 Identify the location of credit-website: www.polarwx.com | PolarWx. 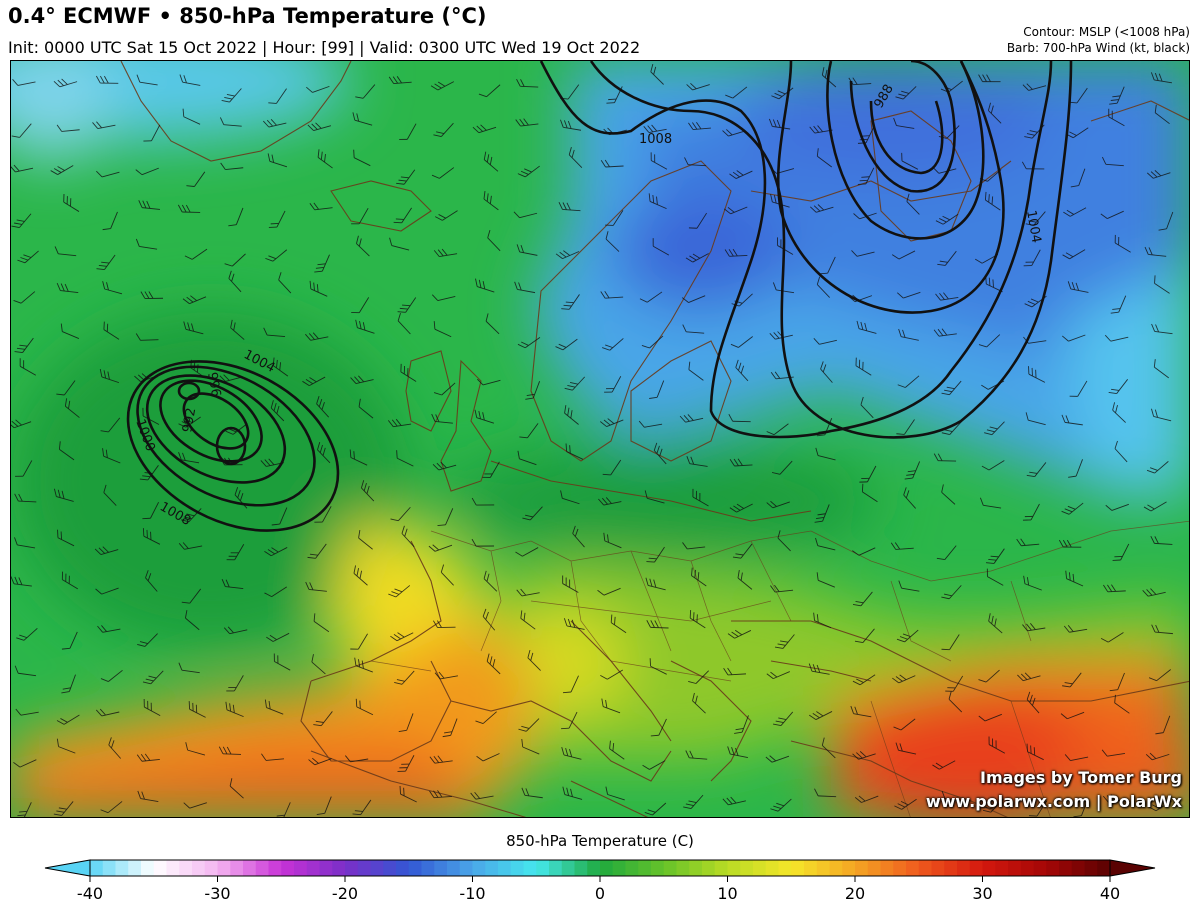
(1053, 801).